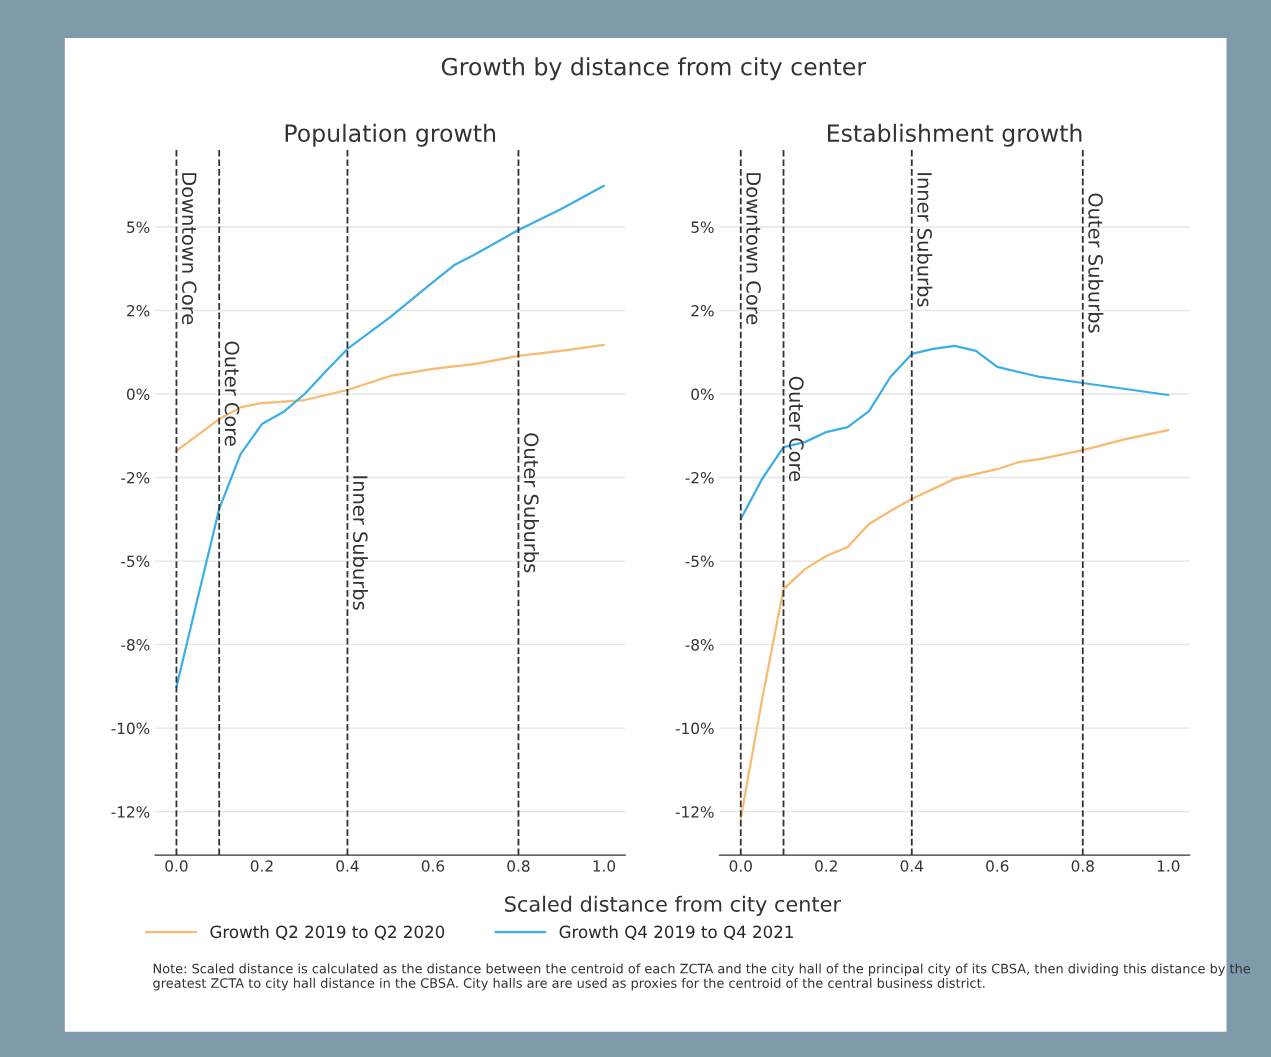  Describe the element at coordinates (702, 977) in the screenshot. I see `text: Note: Scaled distance is calculated as the distance between the centroid of each ZCTA and the city hall of the principal city of its CBSA, then dividing this distance by the greatest ZCTA to city hall distance in the CBSA. City halls are are used as proxies for the centroid of the central business district.` at that location.